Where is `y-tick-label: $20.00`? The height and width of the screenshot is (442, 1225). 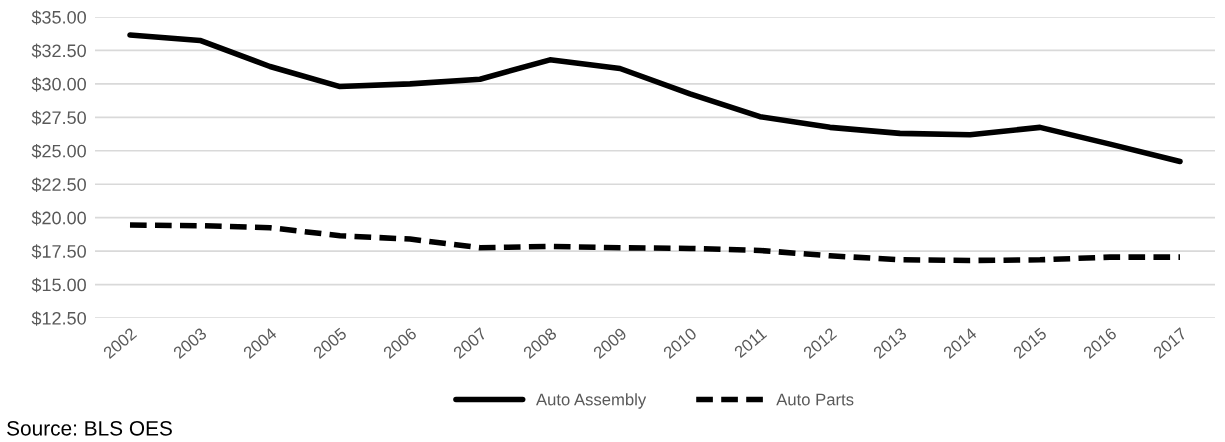 y-tick-label: $20.00 is located at coordinates (58, 218).